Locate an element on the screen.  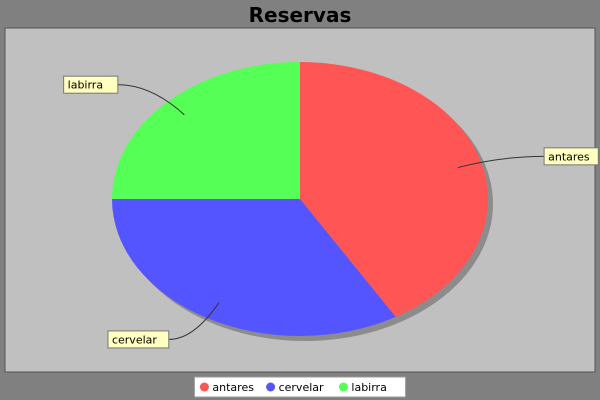
chart-title: Reservas is located at coordinates (300, 15).